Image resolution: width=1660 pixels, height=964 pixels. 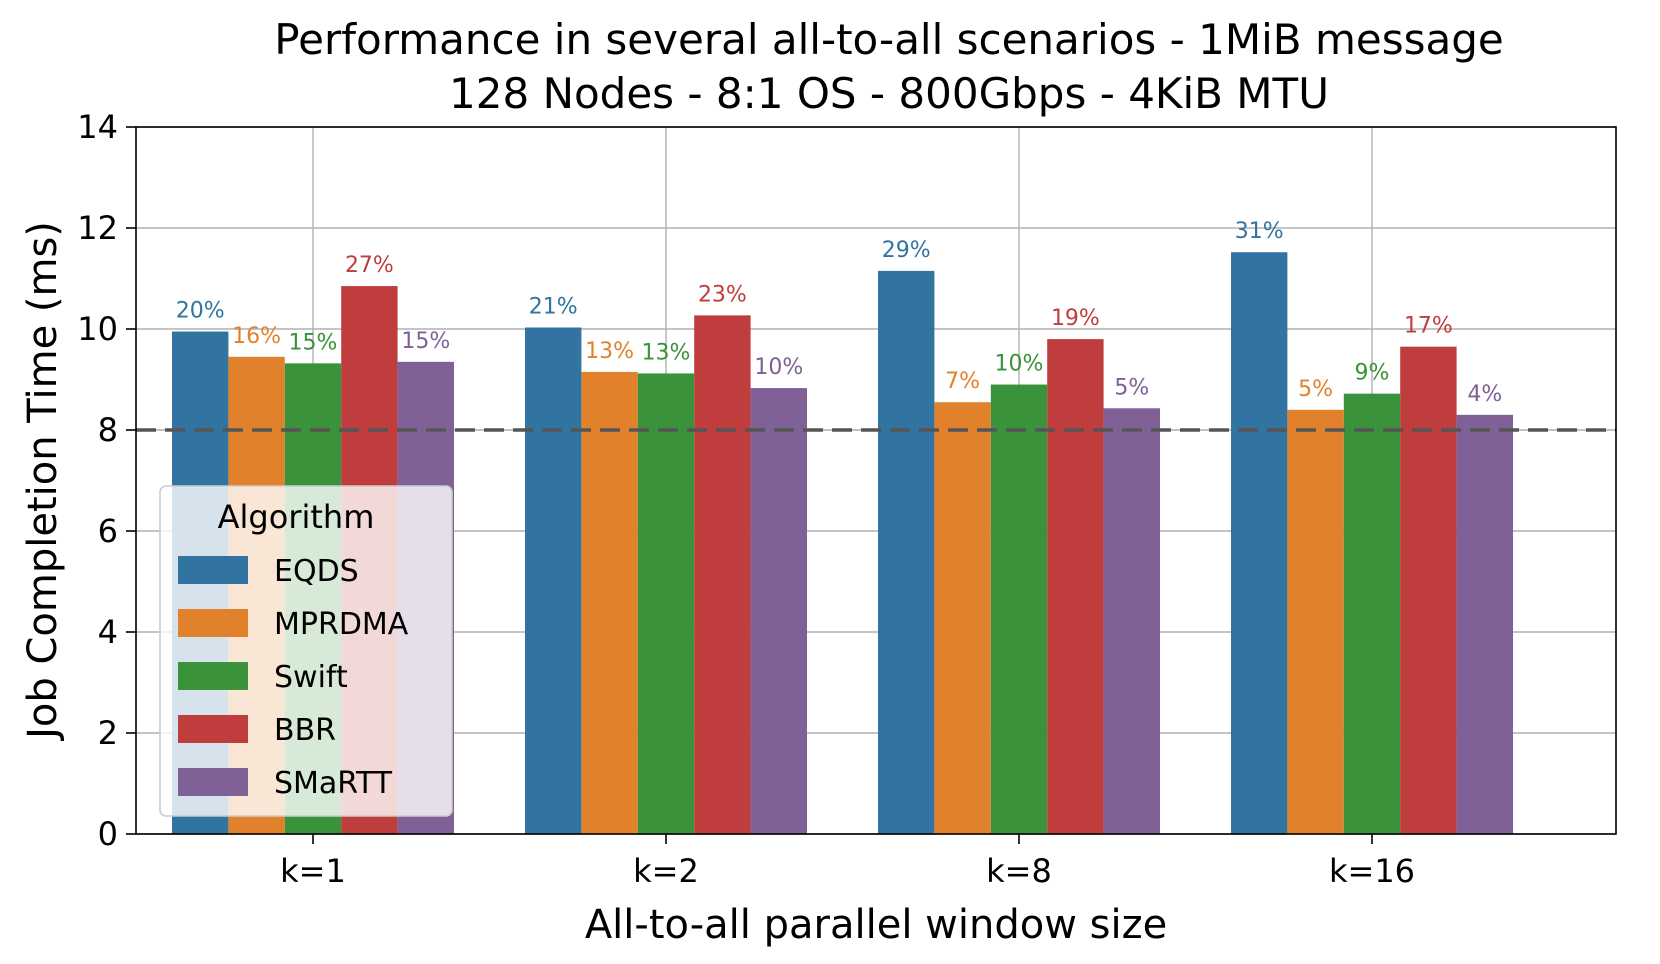 I want to click on x-axis-ticks: k=1 k=2 k=8 k=16, so click(x=847, y=862).